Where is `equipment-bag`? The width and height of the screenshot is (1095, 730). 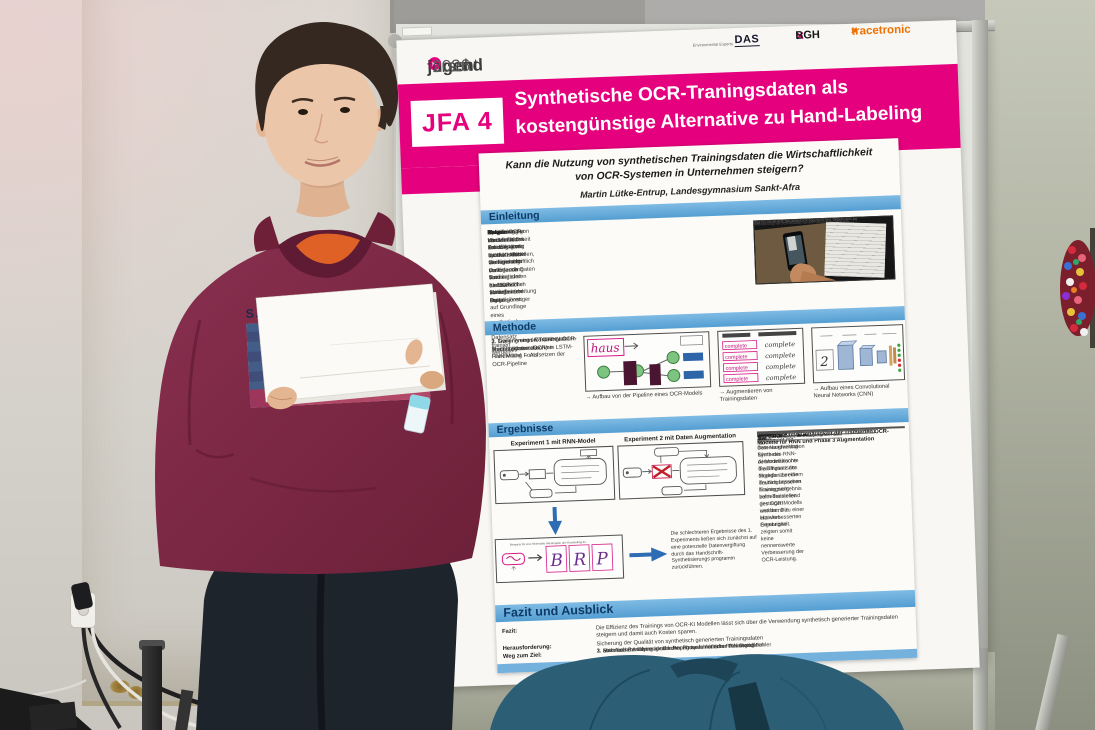 equipment-bag is located at coordinates (46, 709).